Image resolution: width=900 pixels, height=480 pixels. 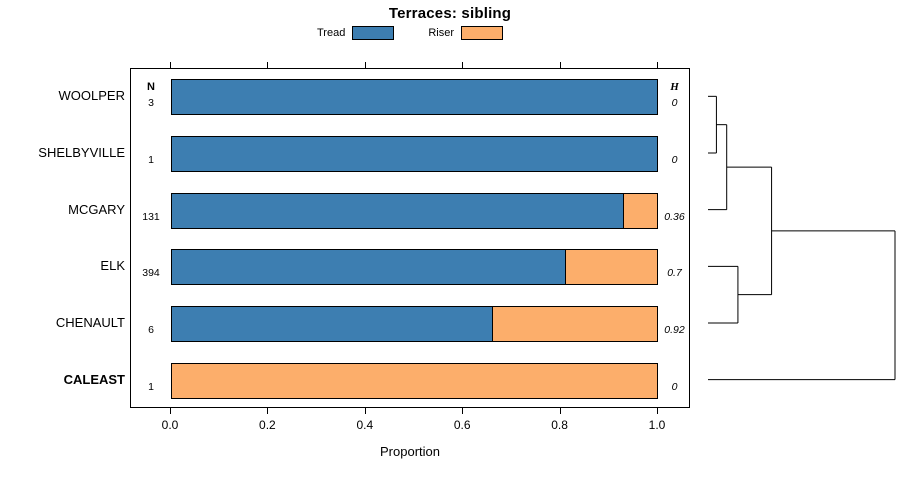 I want to click on legend-label-tread: Tread, so click(x=331, y=33).